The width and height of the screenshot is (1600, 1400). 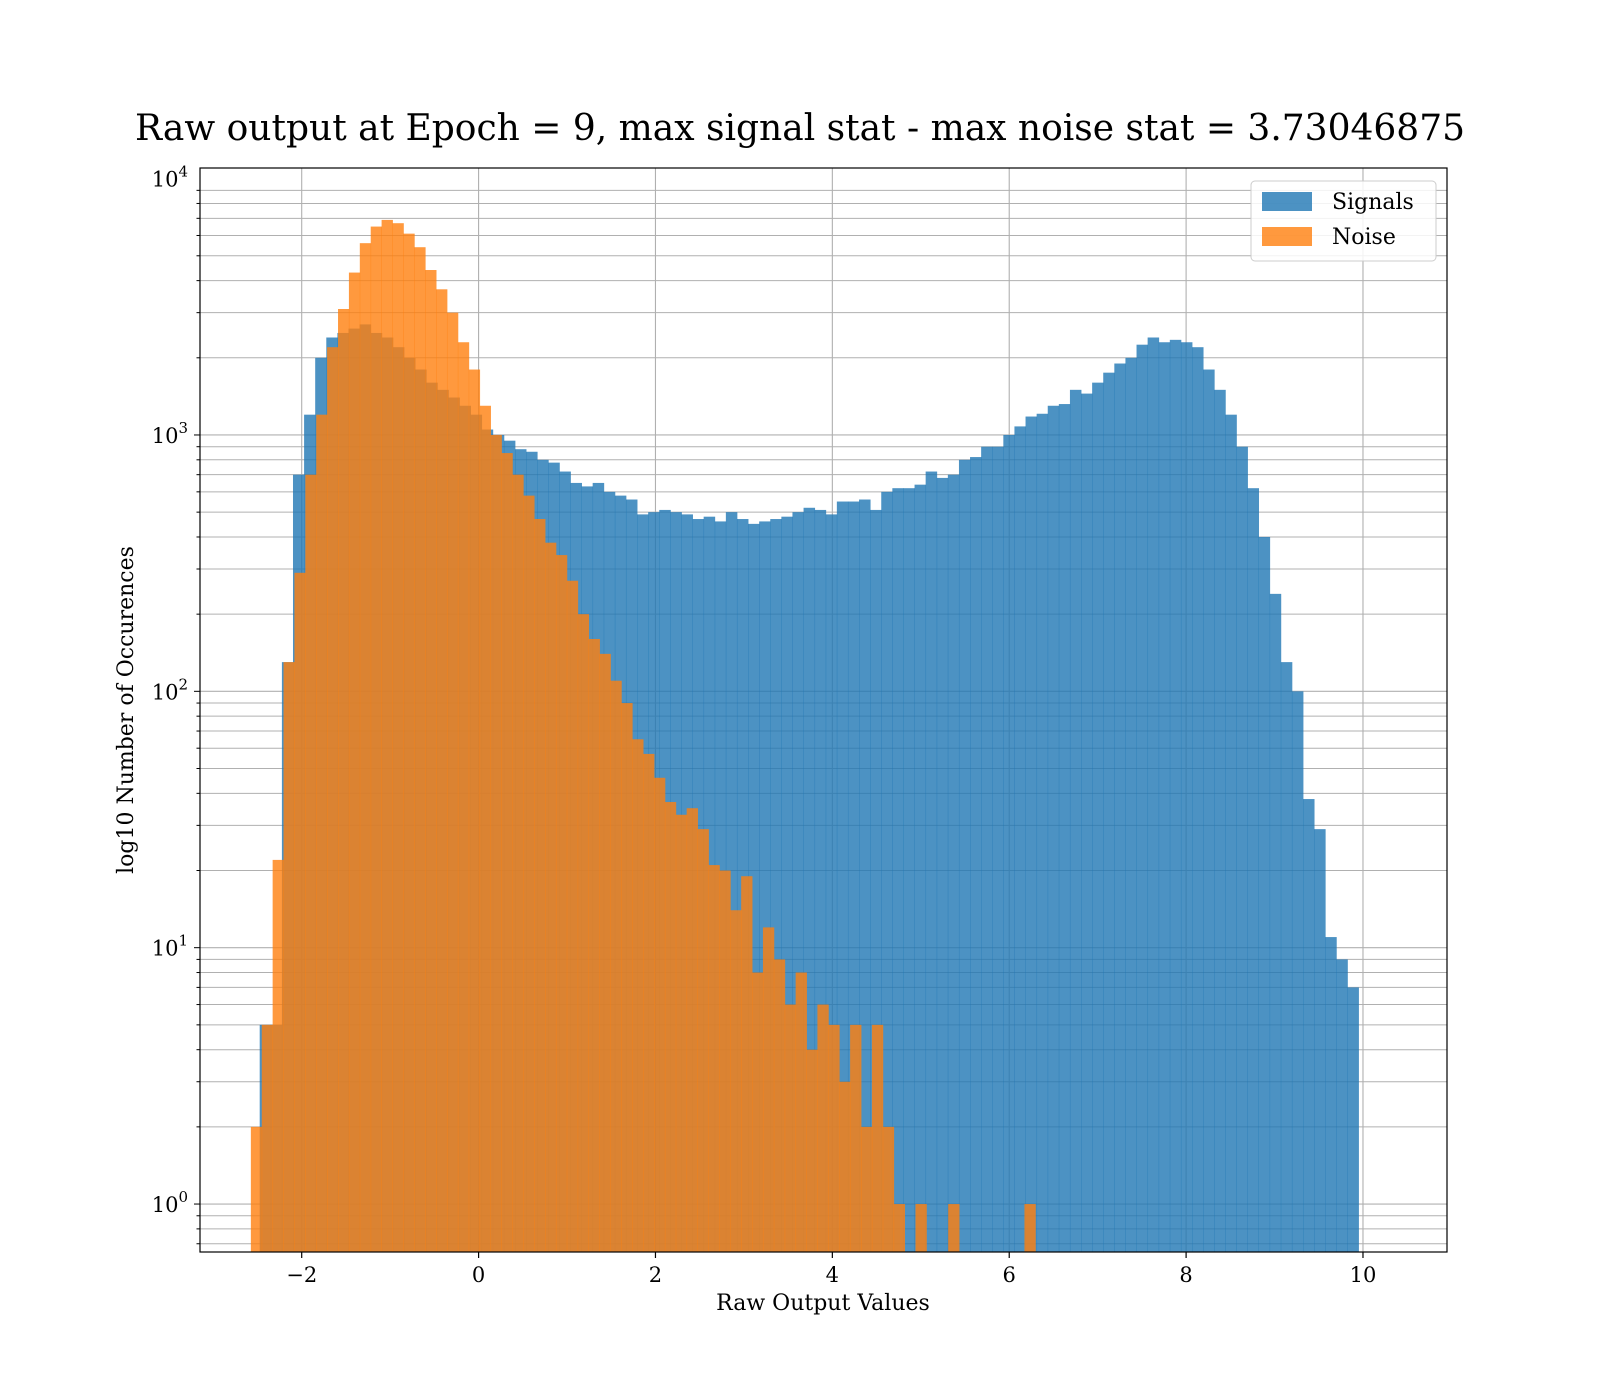 I want to click on x-axis: −2 0 2 4 6 8 10, so click(x=831, y=1269).